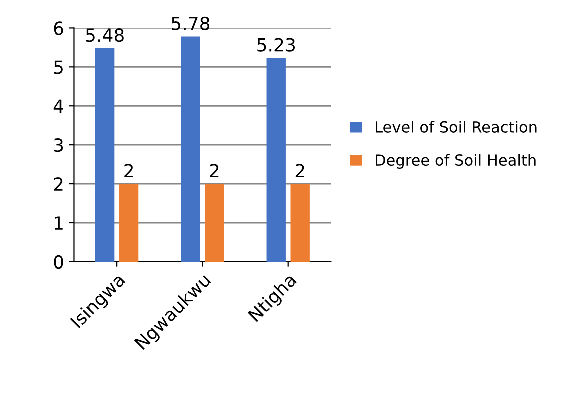  Describe the element at coordinates (456, 162) in the screenshot. I see `legend-label: Degree of Soil Health` at that location.